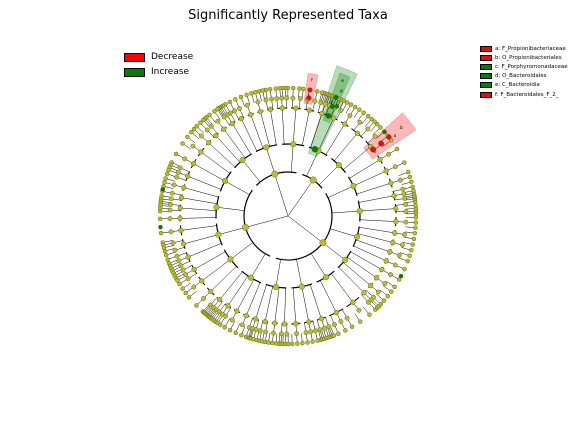 Image resolution: width=576 pixels, height=432 pixels. What do you see at coordinates (288, 15) in the screenshot?
I see `figure-title: Significantly Represented Taxa` at bounding box center [288, 15].